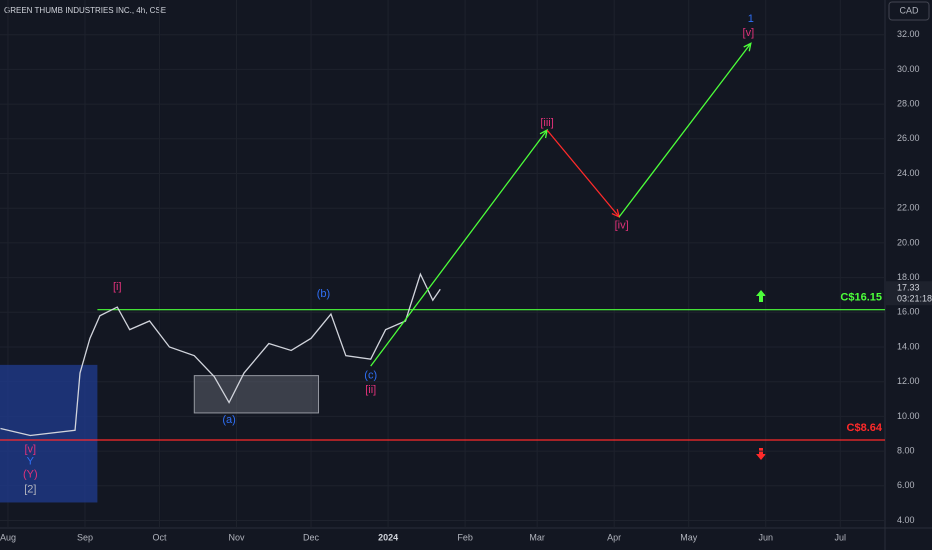  What do you see at coordinates (614, 537) in the screenshot?
I see `x-tick-label: Apr` at bounding box center [614, 537].